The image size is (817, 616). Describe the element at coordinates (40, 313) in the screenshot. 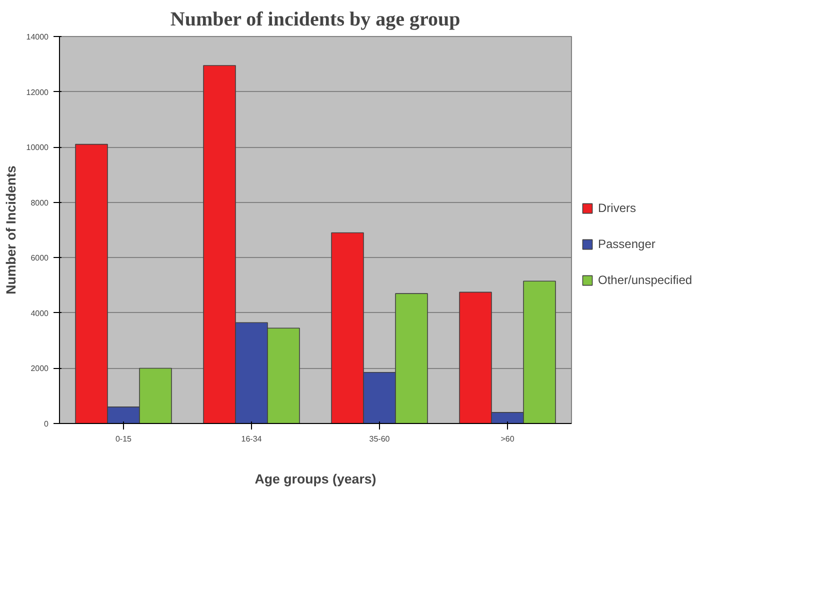

I see `y-tick-label: 4000` at that location.